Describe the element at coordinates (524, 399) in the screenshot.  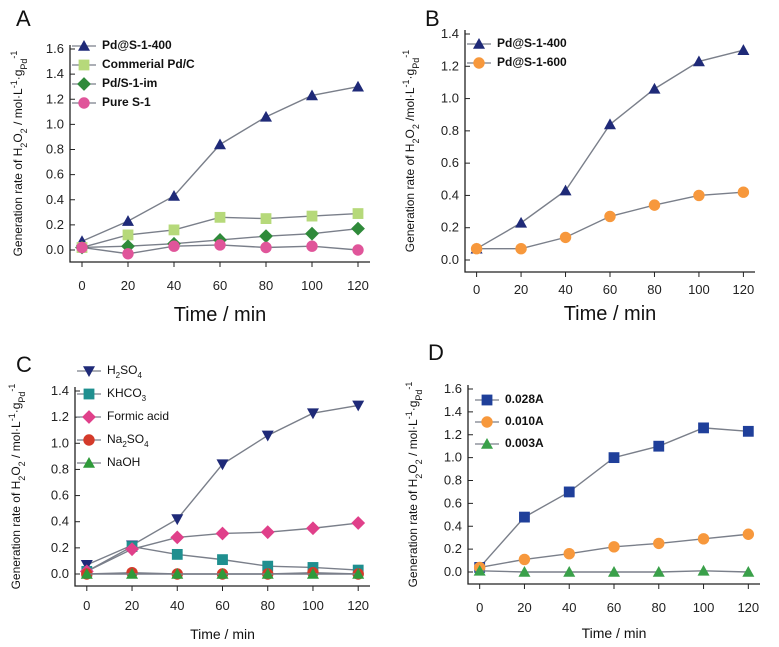
I see `legend-label: 0.028A` at that location.